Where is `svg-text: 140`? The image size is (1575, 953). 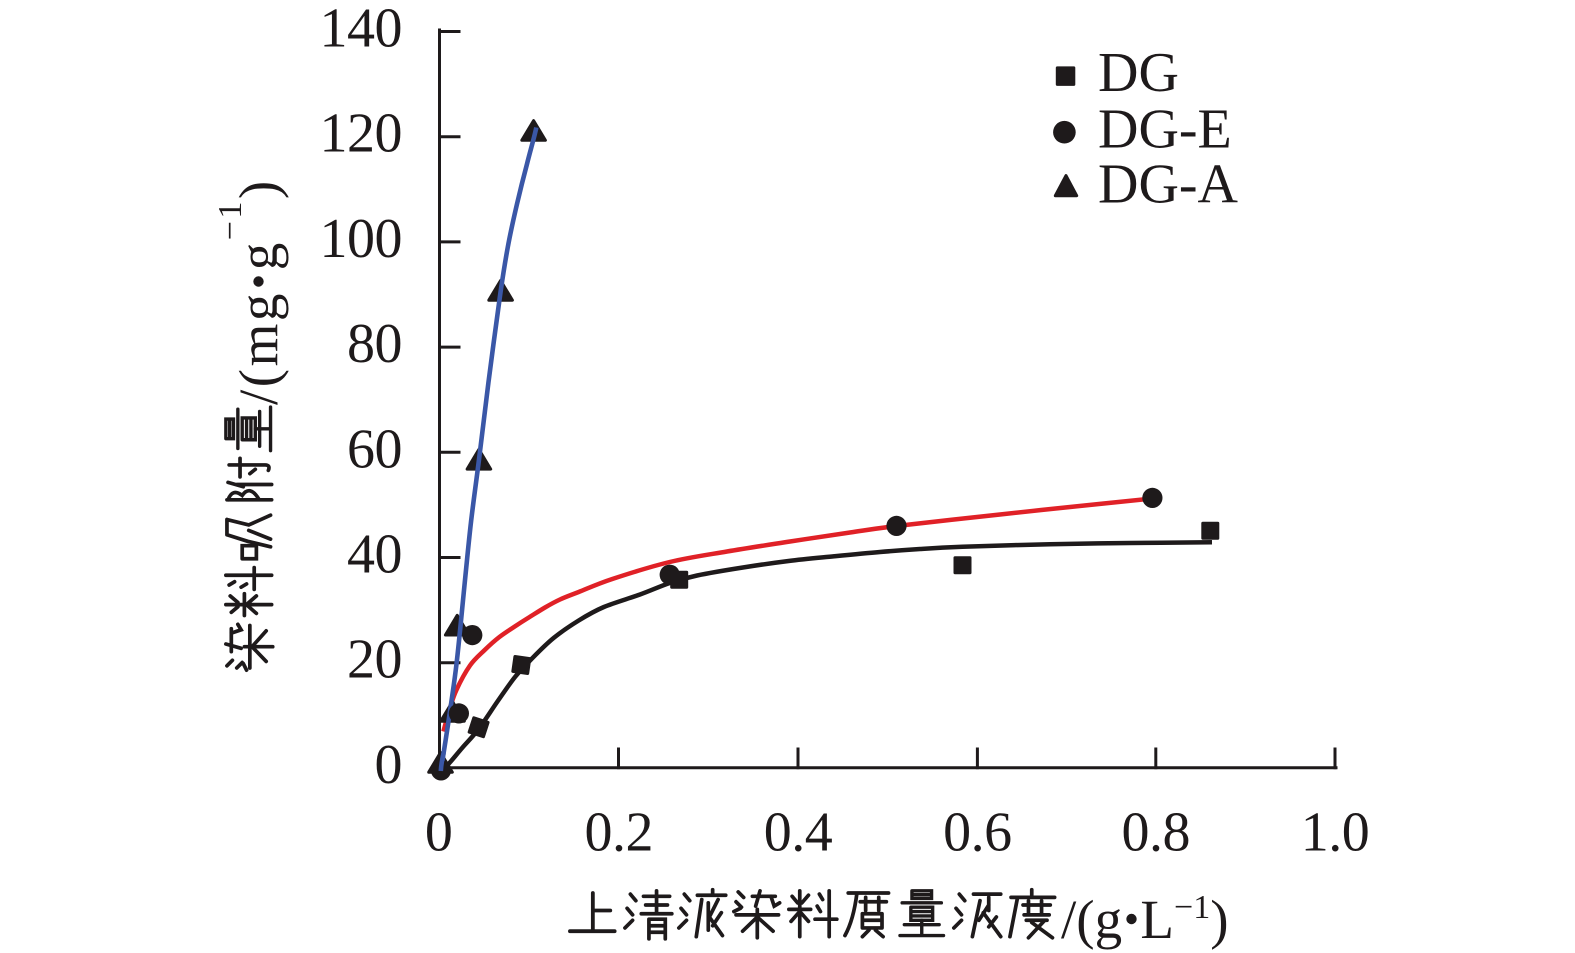 svg-text: 140 is located at coordinates (361, 30).